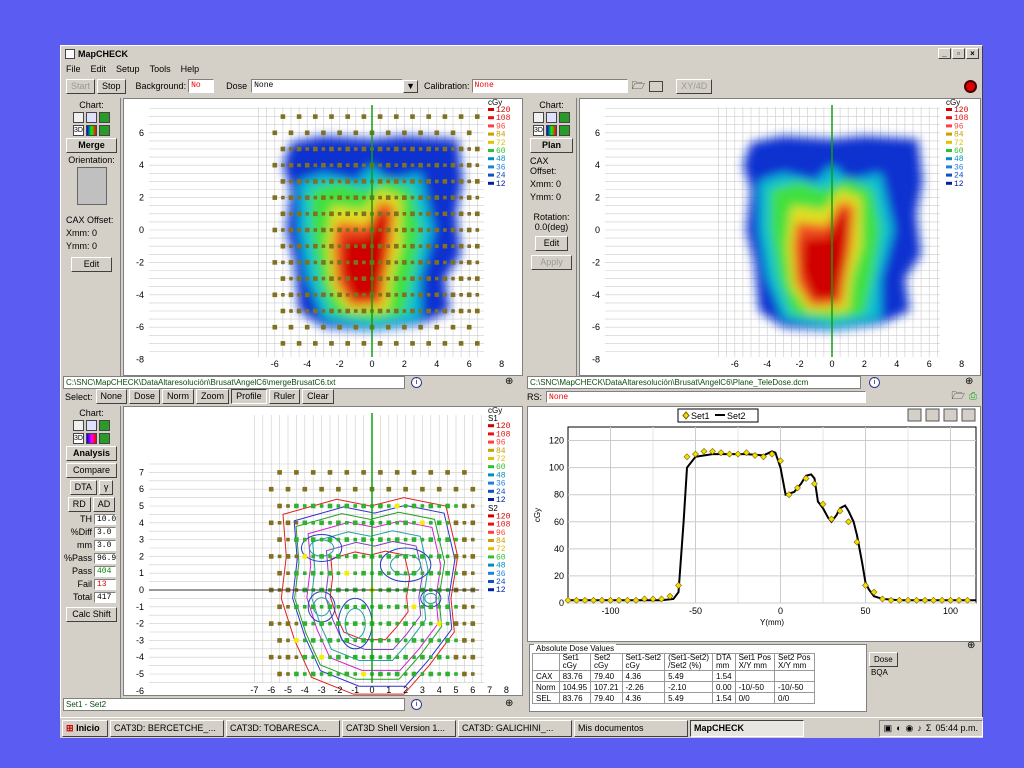  Describe the element at coordinates (411, 86) in the screenshot. I see `dose-dropdown-icon: ▼` at that location.